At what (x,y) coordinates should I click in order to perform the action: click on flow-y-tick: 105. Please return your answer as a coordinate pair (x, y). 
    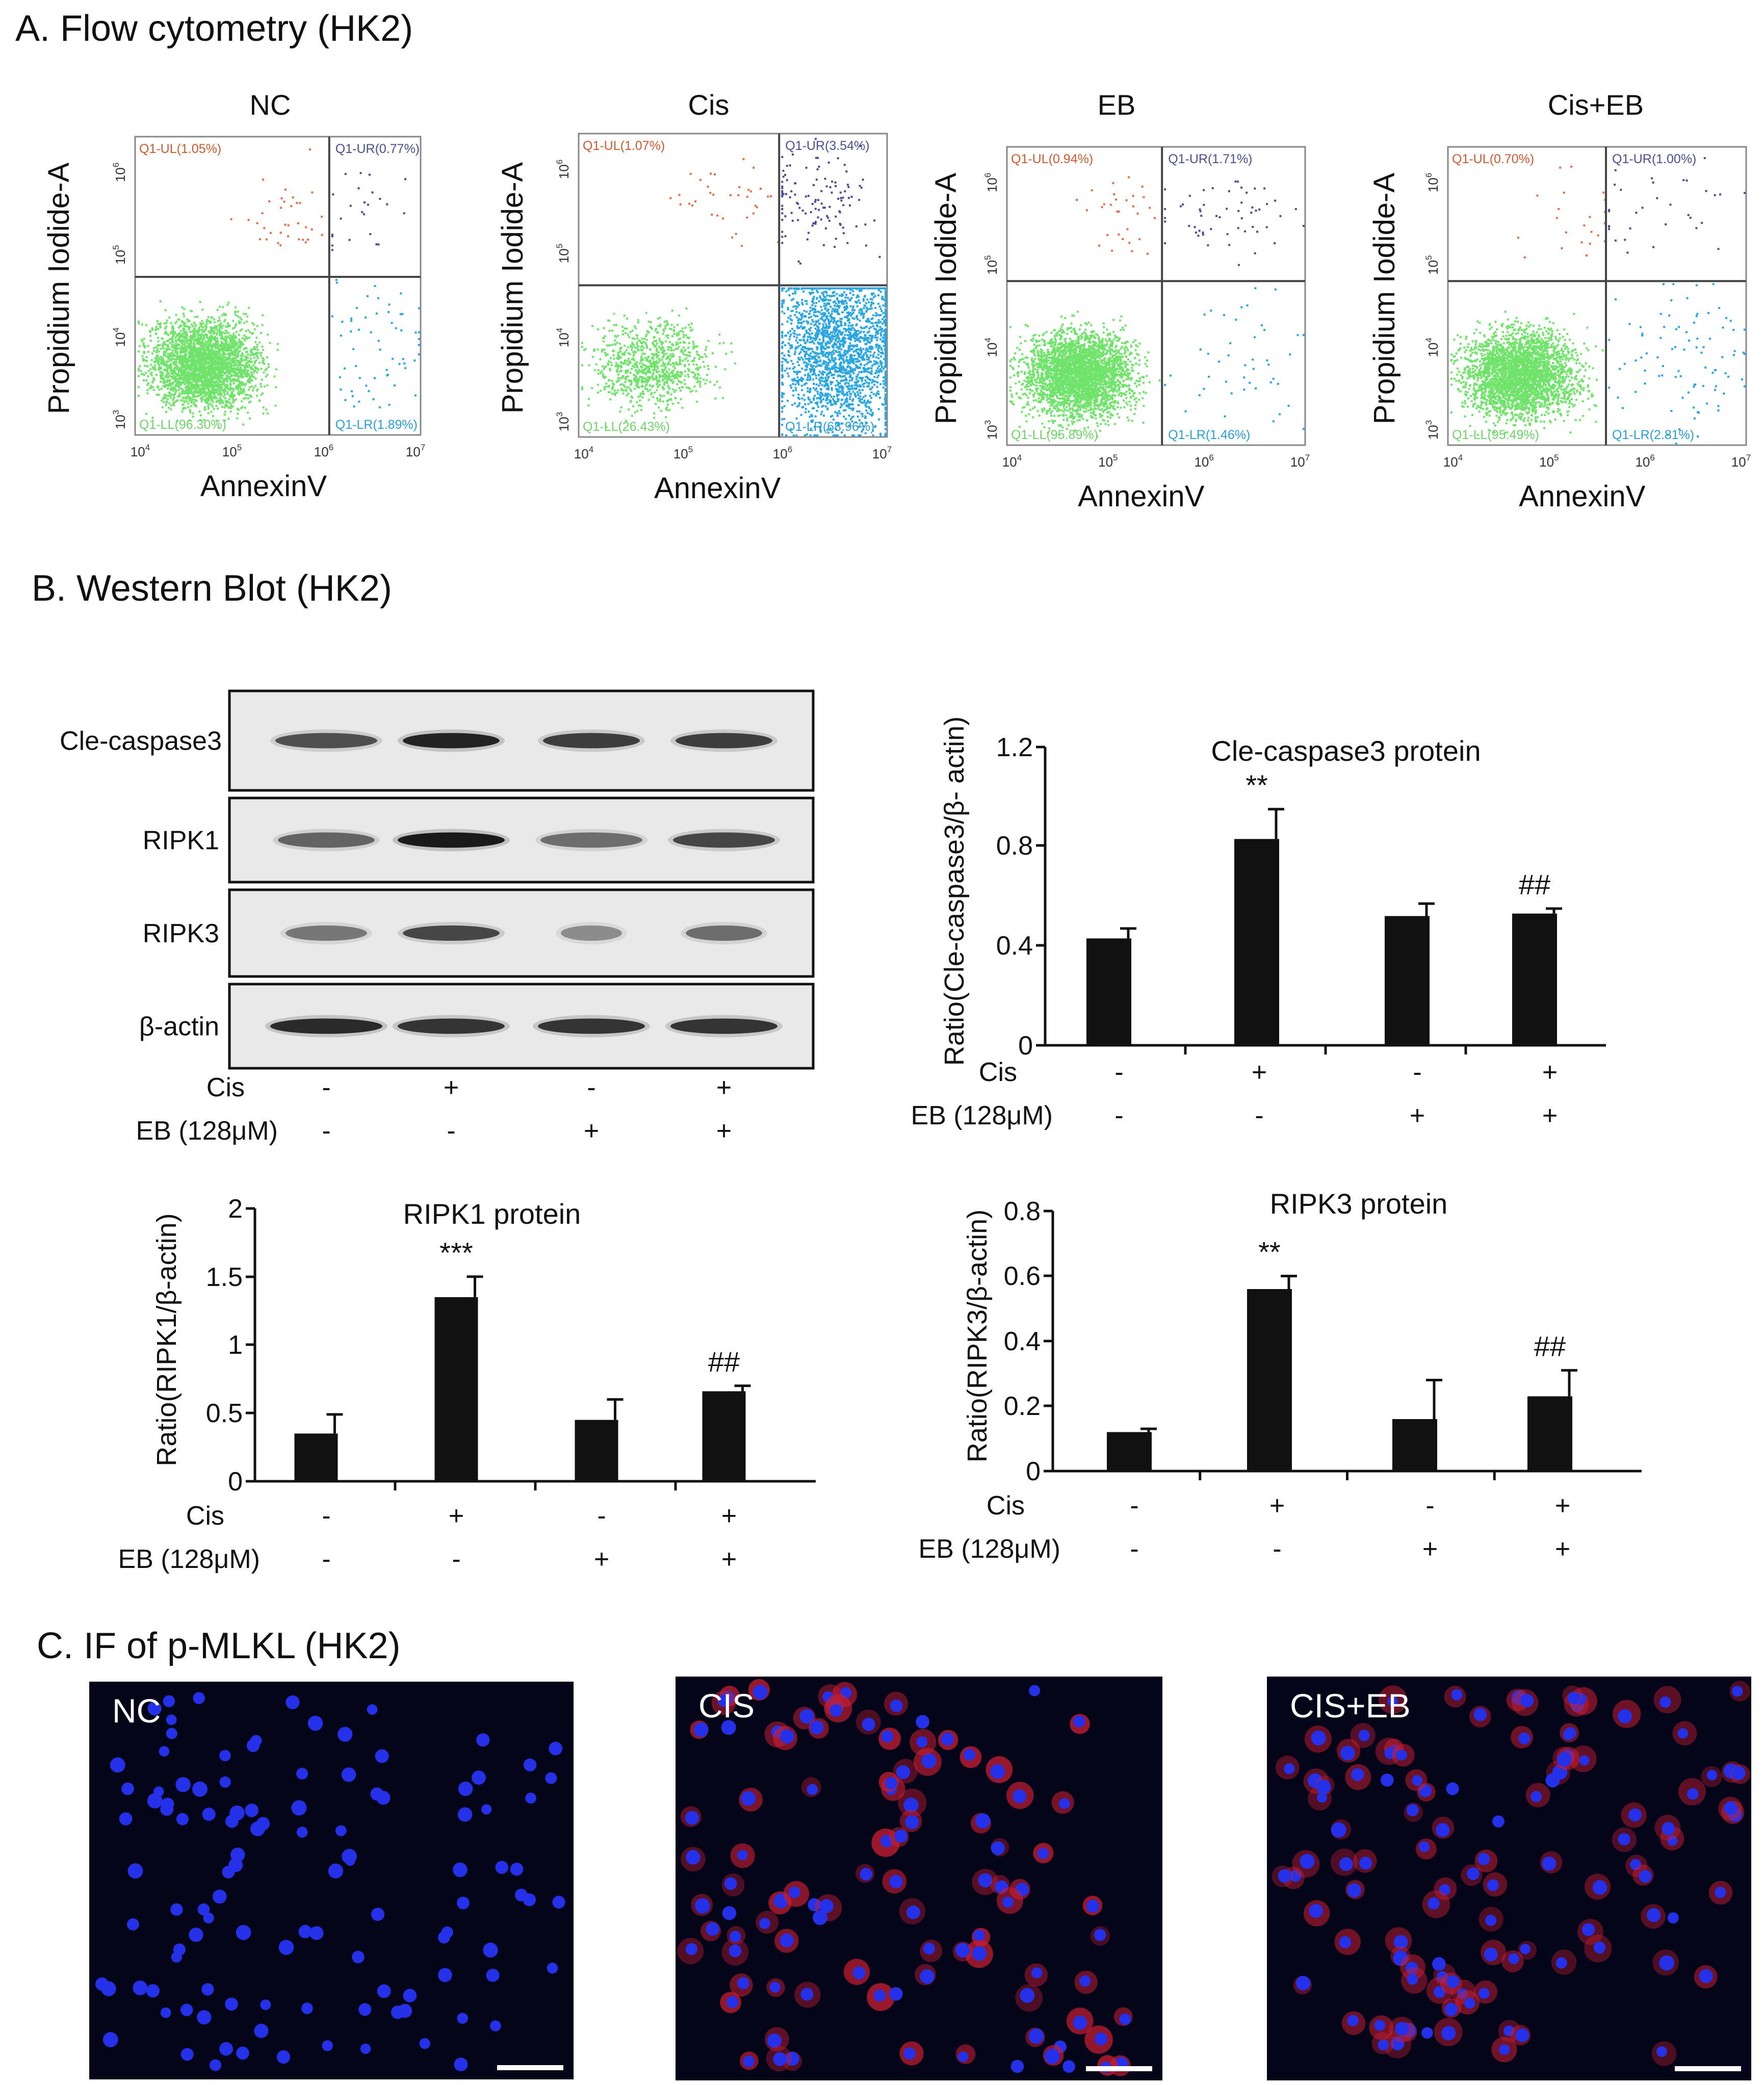
    Looking at the image, I should click on (120, 254).